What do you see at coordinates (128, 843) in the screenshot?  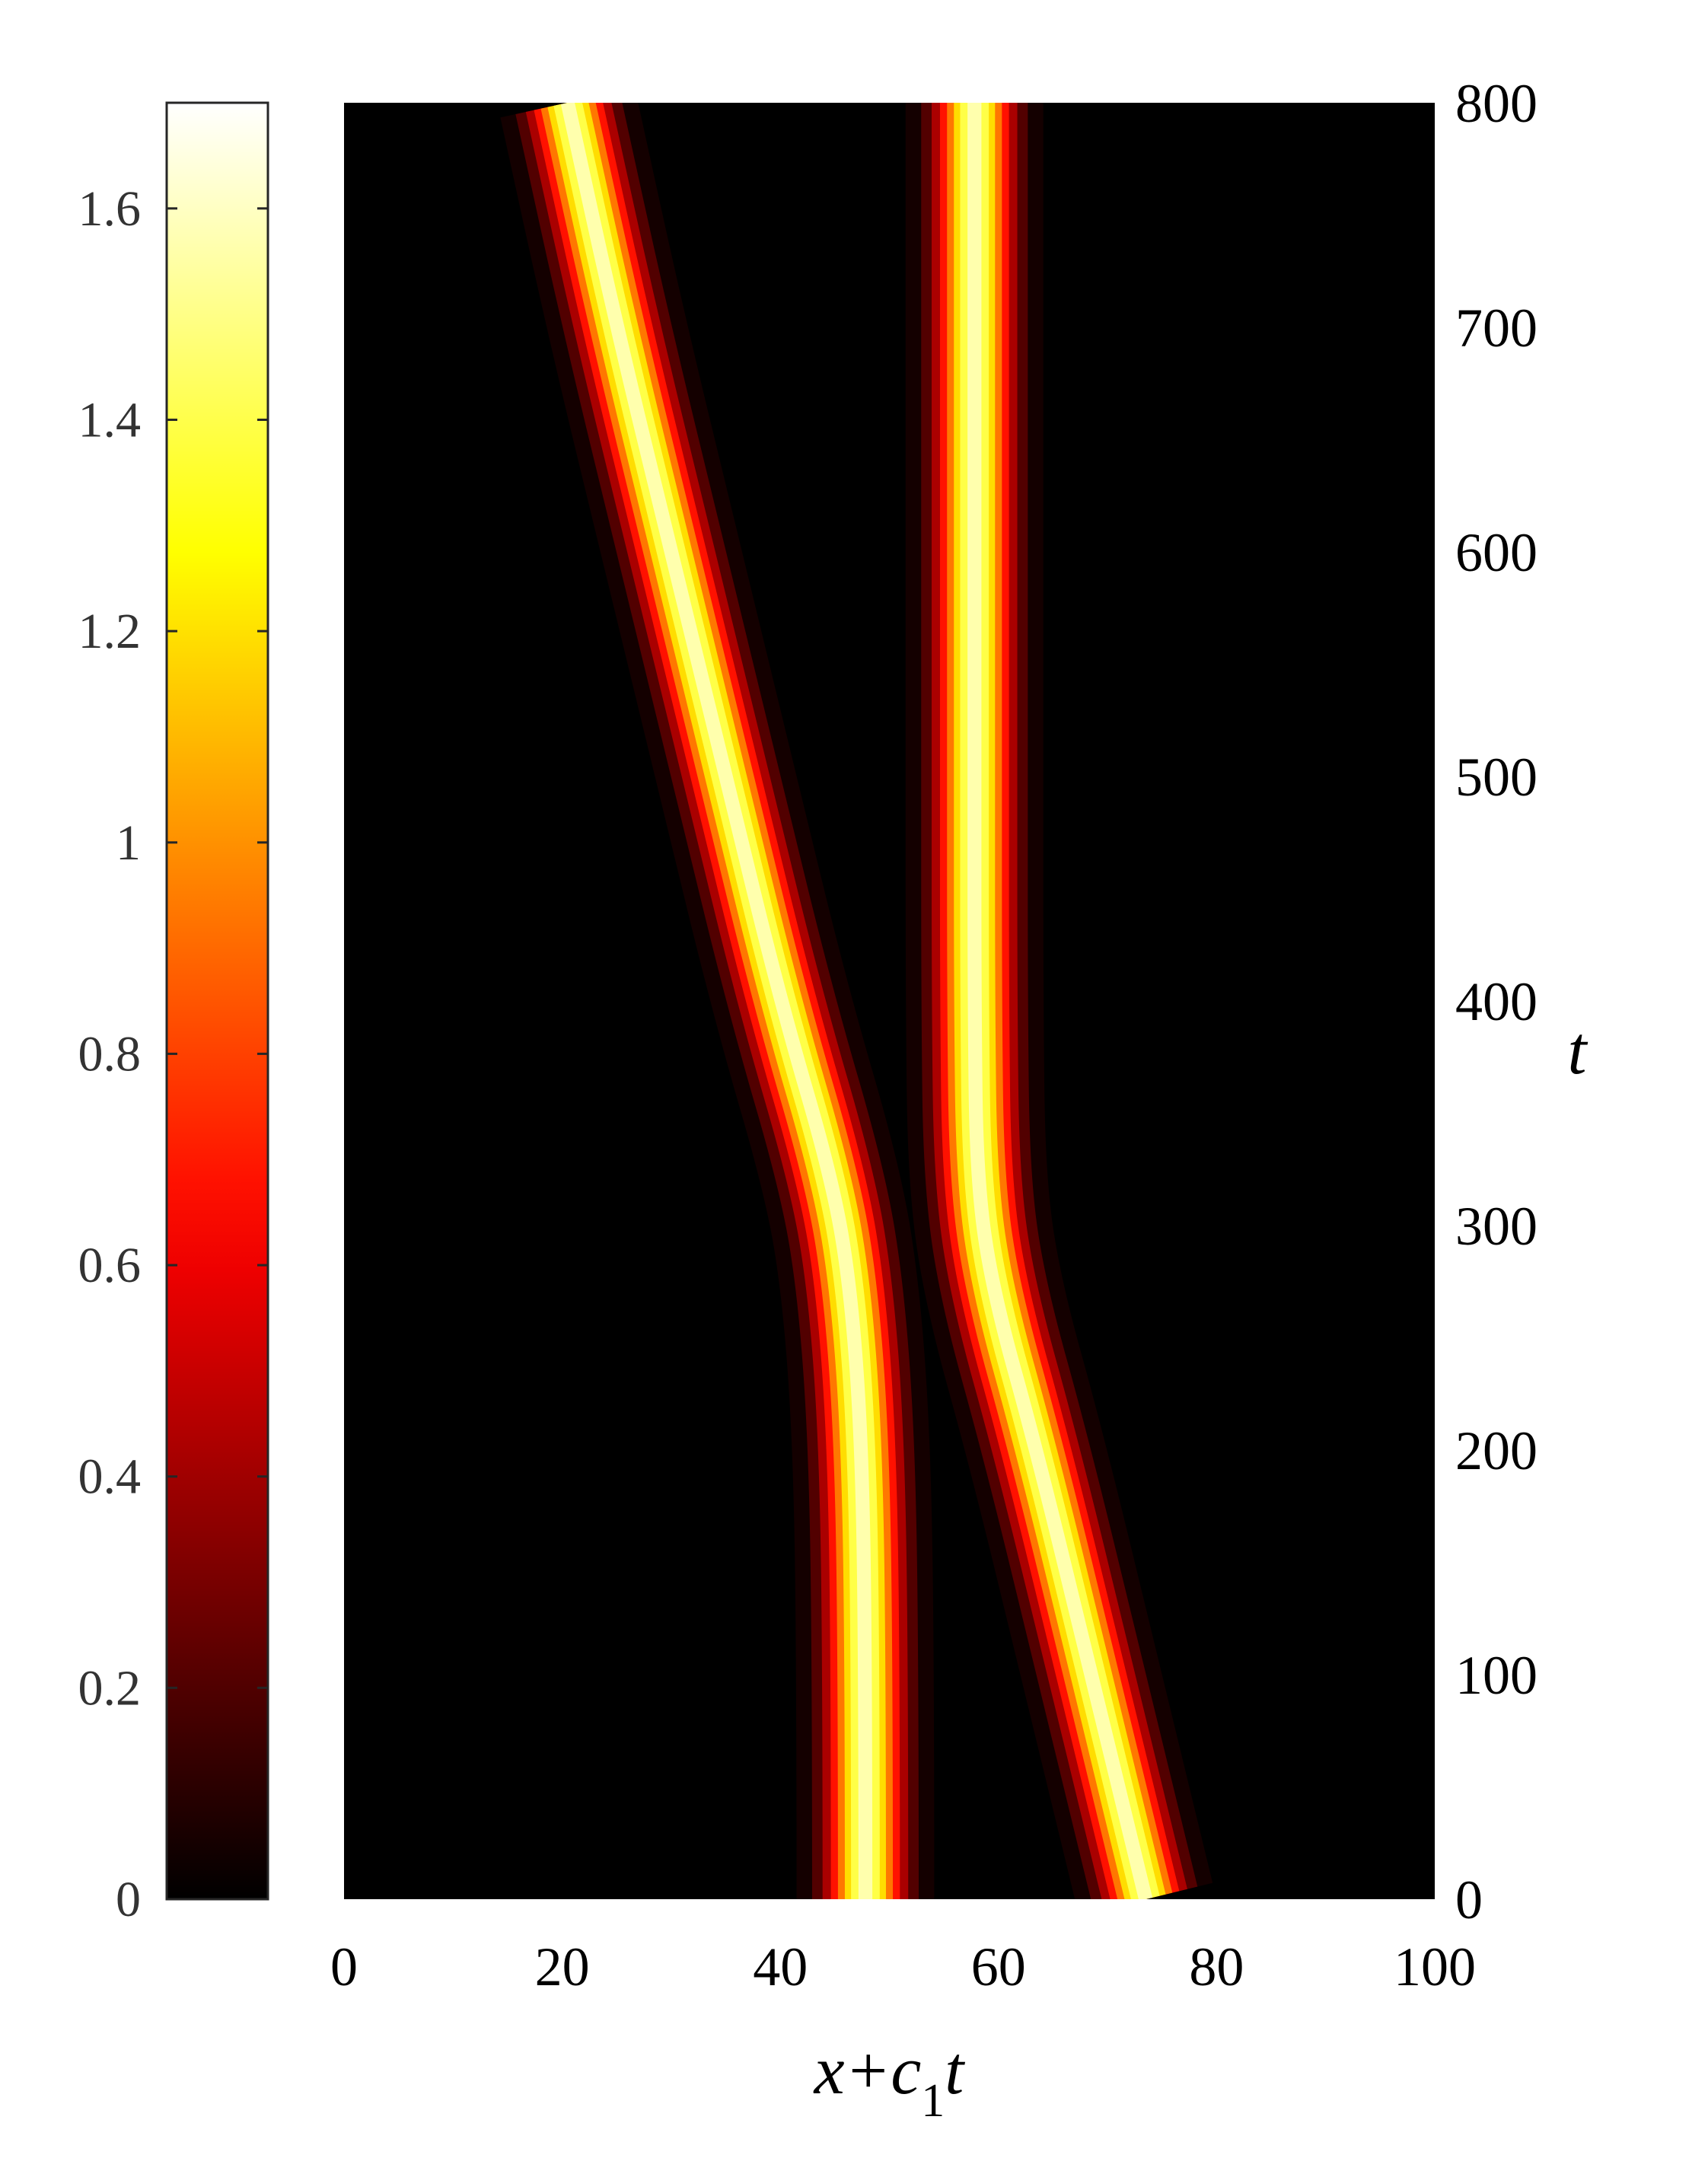 I see `colorbar-tick-label: 1` at bounding box center [128, 843].